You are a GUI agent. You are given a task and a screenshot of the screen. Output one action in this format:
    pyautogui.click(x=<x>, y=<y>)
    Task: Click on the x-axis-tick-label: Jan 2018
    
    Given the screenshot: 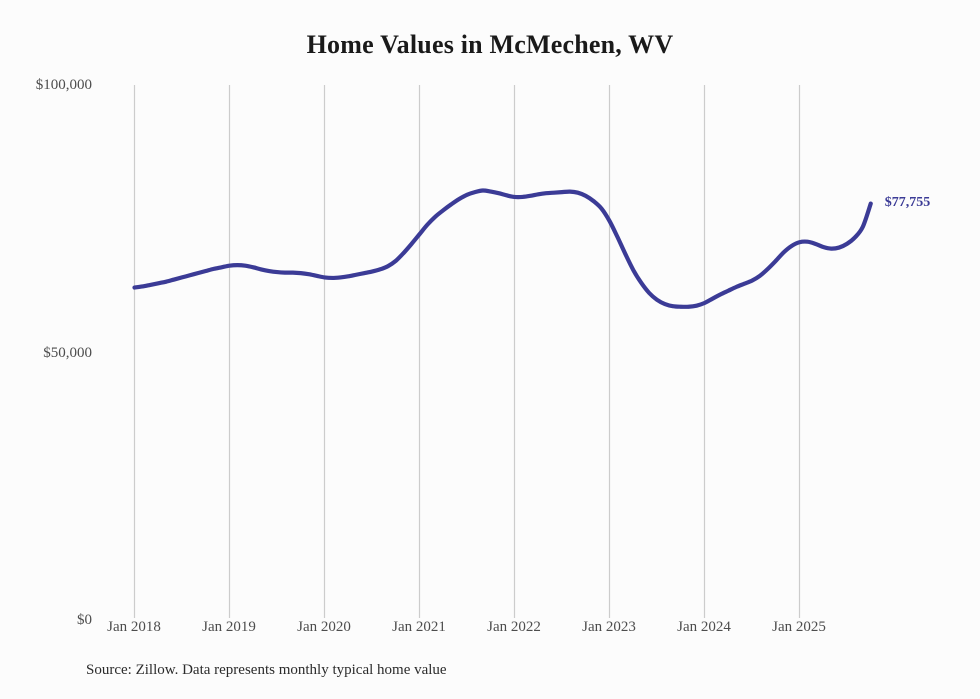 What is the action you would take?
    pyautogui.click(x=134, y=627)
    